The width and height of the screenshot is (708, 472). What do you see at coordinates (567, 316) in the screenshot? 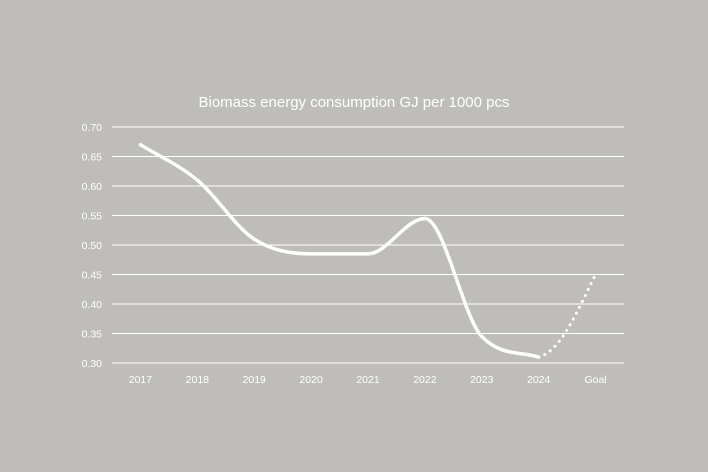
I see `goal-series-line` at bounding box center [567, 316].